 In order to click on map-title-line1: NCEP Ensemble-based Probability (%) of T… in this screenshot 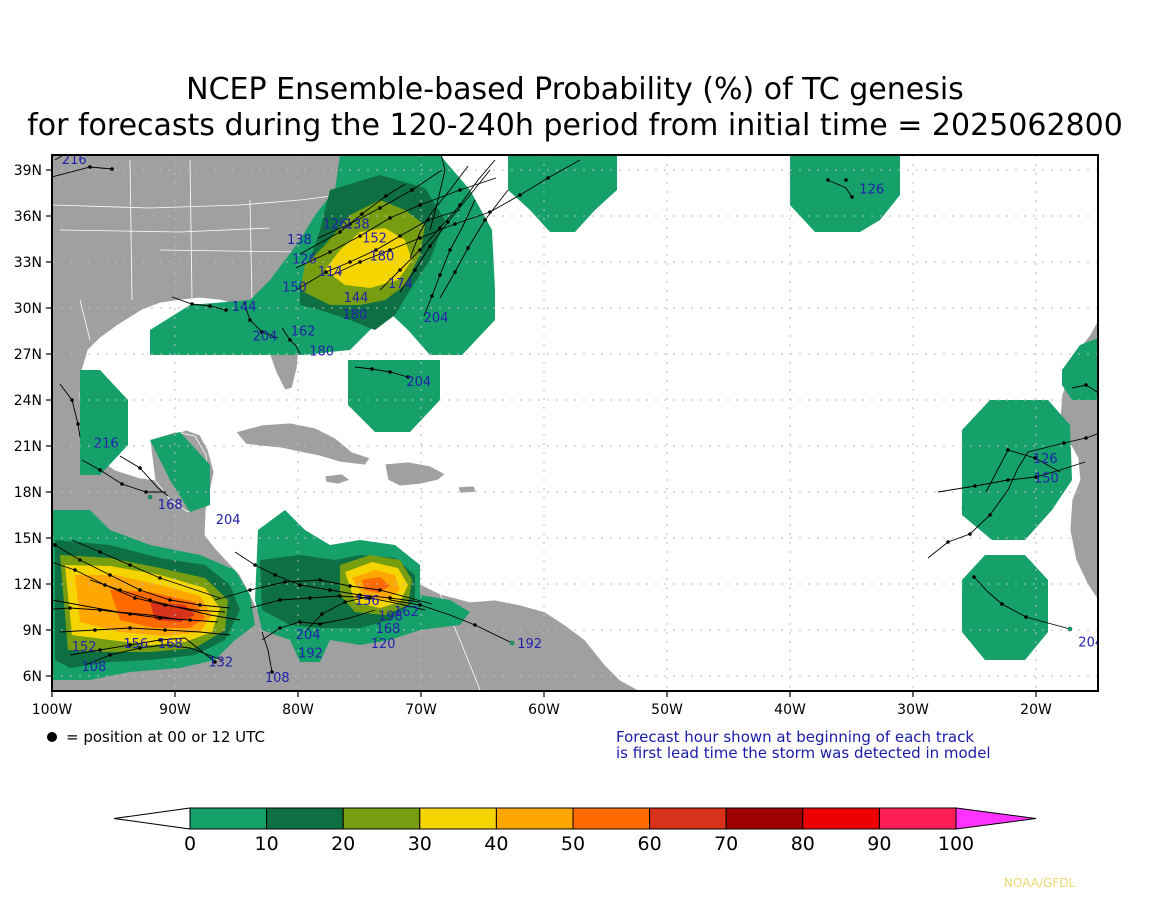, I will do `click(575, 89)`.